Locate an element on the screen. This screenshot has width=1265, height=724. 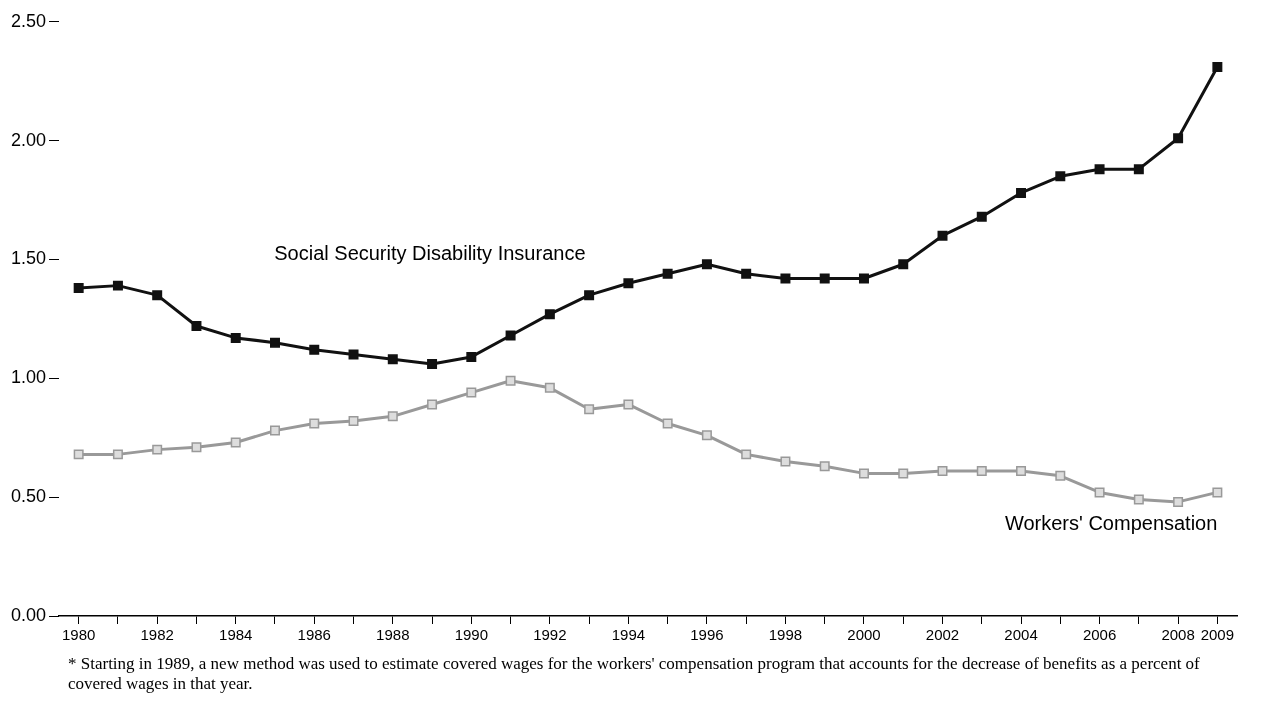
y-tick-label: 1.00 is located at coordinates (28, 377).